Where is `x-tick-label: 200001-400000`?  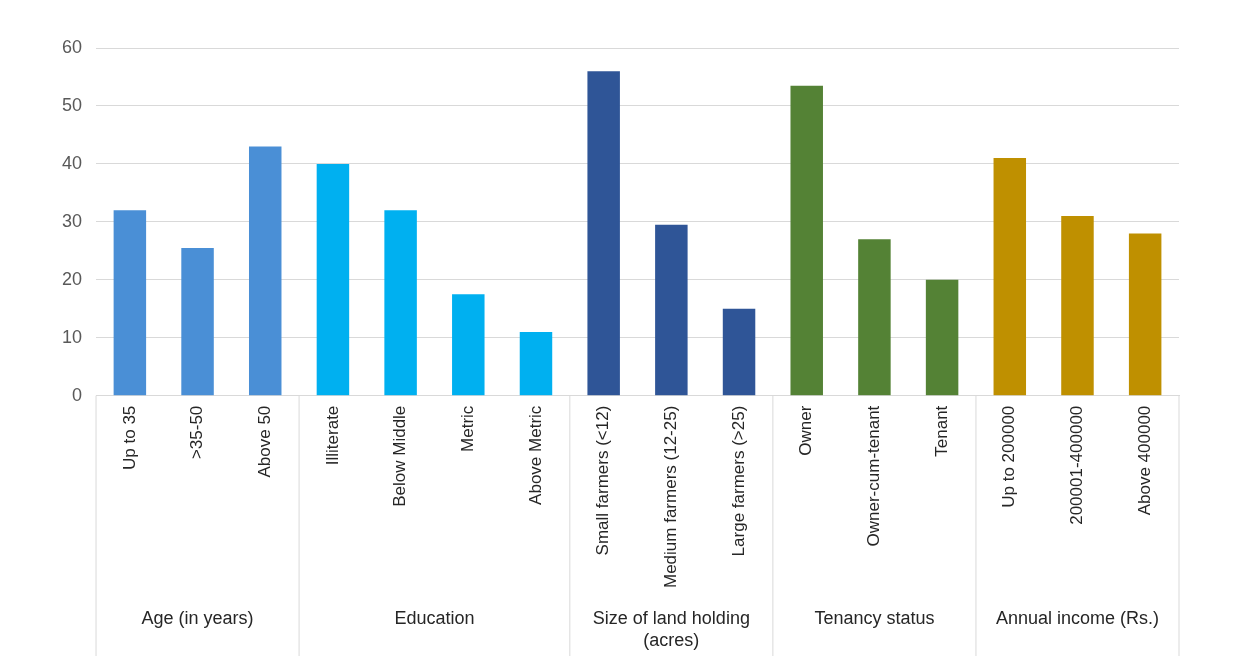
x-tick-label: 200001-400000 is located at coordinates (1077, 465).